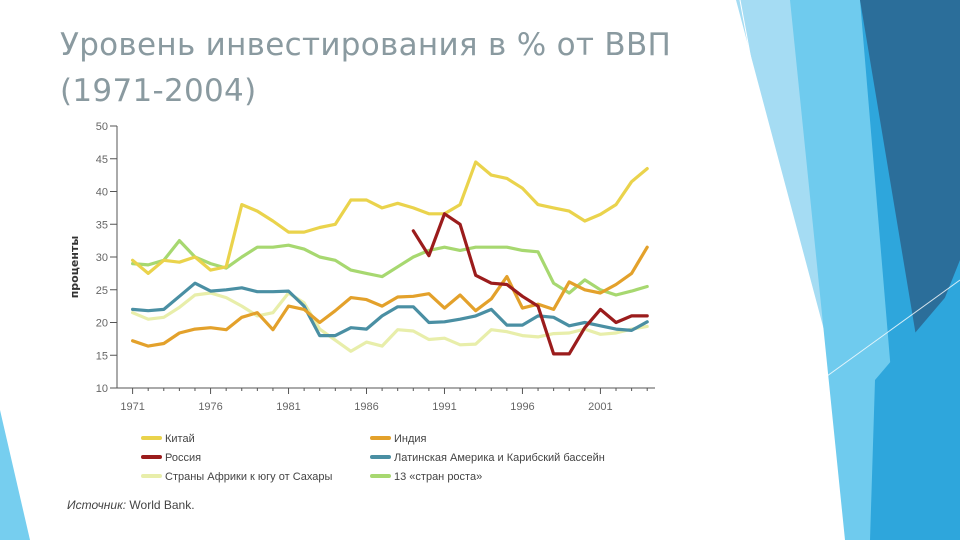 The height and width of the screenshot is (540, 960). Describe the element at coordinates (74, 267) in the screenshot. I see `y-axis-title: проценты` at that location.